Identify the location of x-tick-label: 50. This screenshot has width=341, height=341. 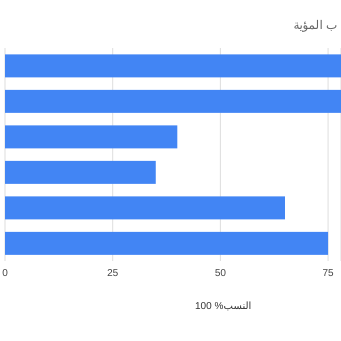
(220, 274).